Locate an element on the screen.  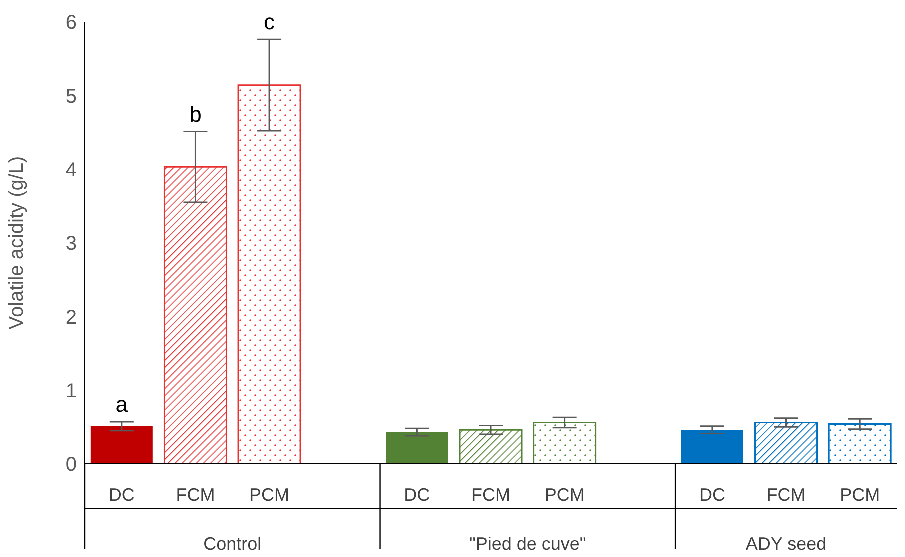
y-tick-label: 2 is located at coordinates (71, 317).